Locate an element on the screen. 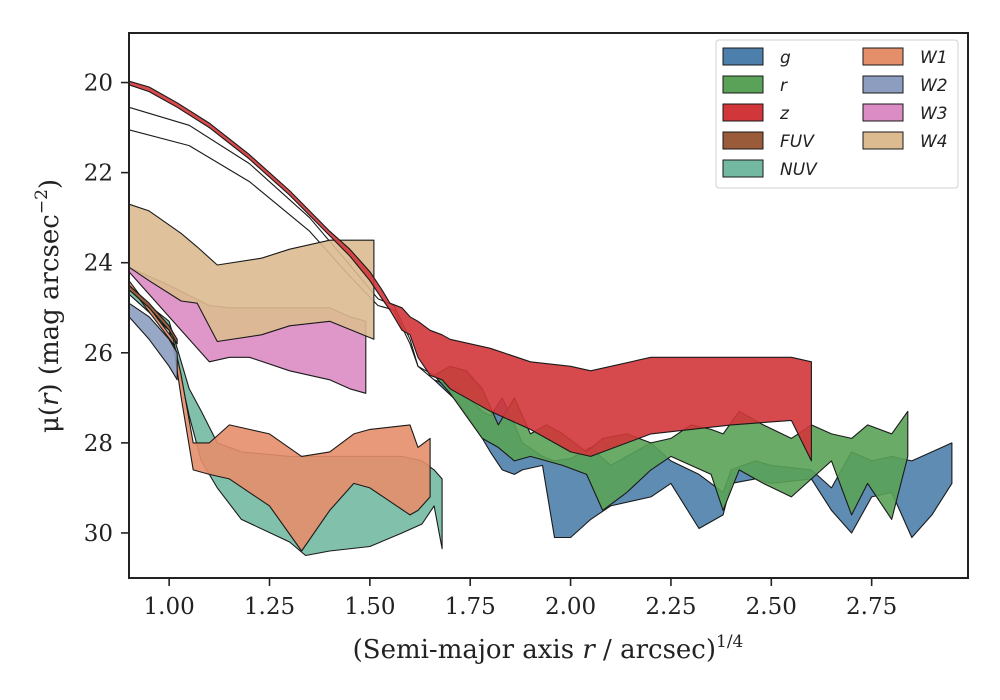 The image size is (1000, 700). legend-label-g: g is located at coordinates (785, 58).